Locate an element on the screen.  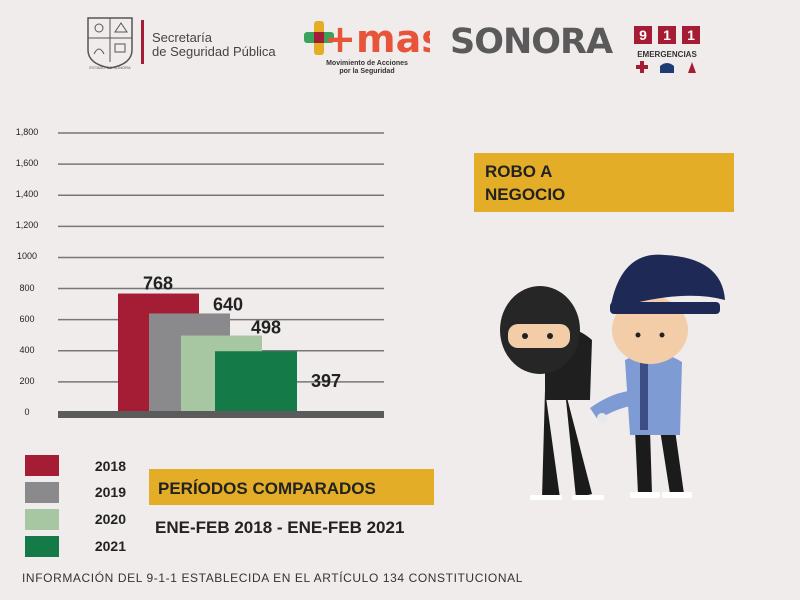
x-axis-baseline is located at coordinates (221, 414).